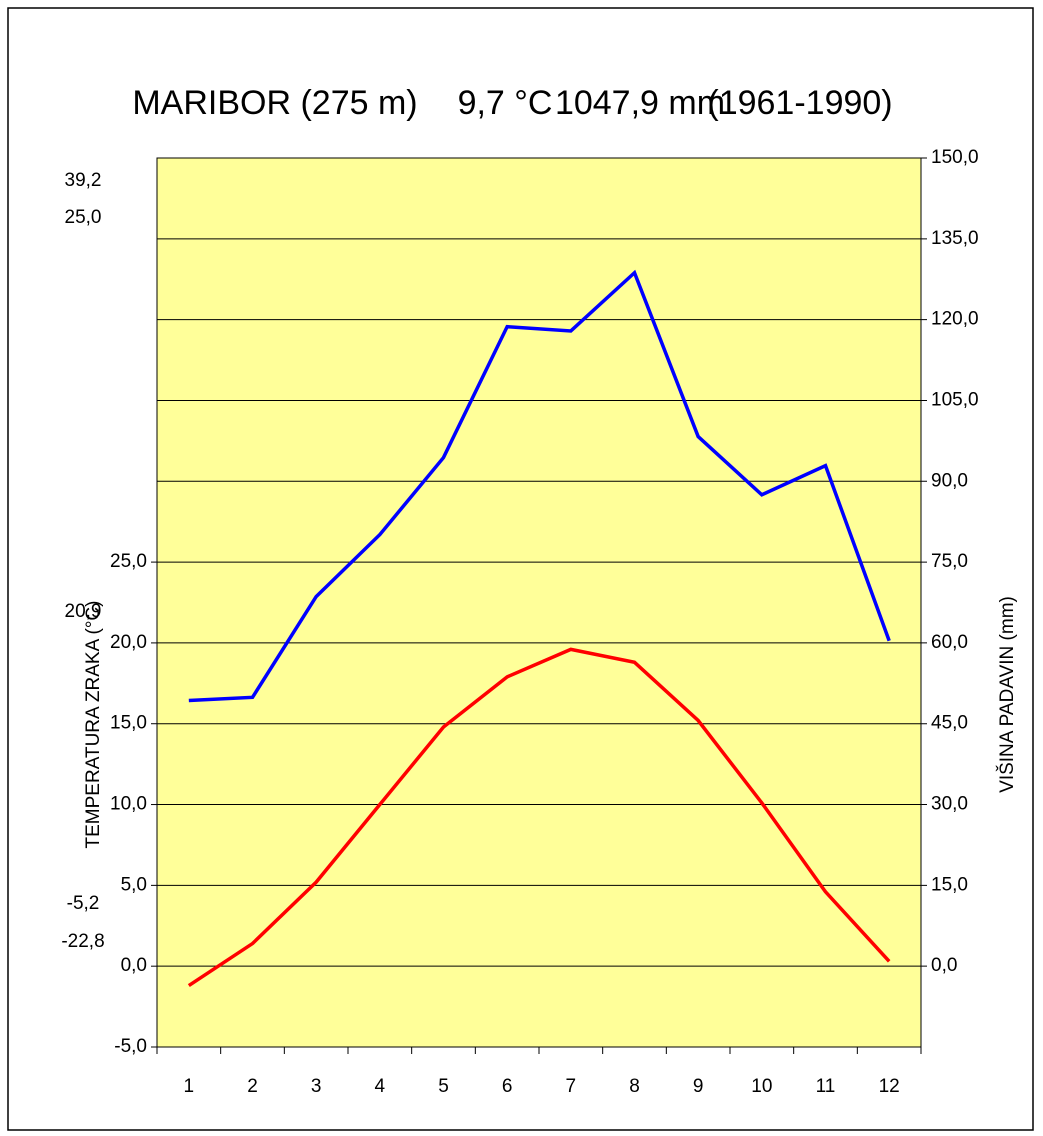 The height and width of the screenshot is (1136, 1043). What do you see at coordinates (134, 884) in the screenshot?
I see `y-tick-label: 5,0` at bounding box center [134, 884].